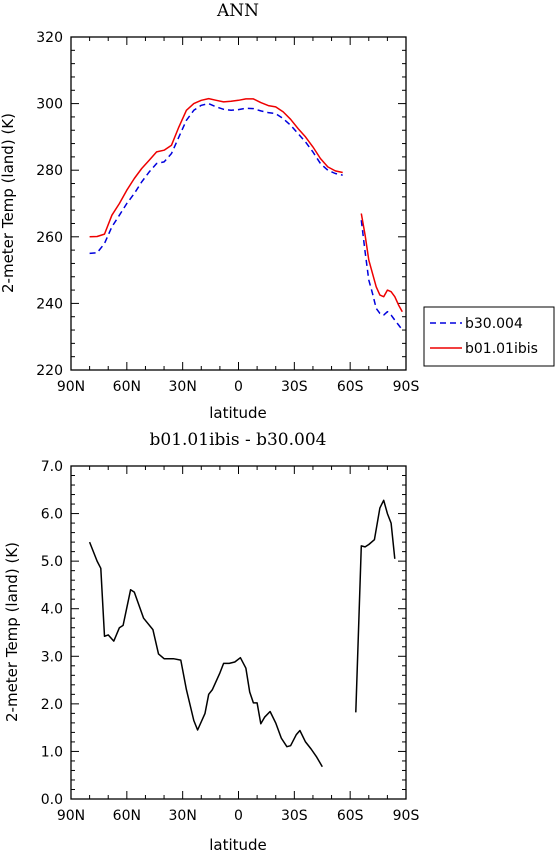 The image size is (557, 852). Describe the element at coordinates (52, 610) in the screenshot. I see `y-tick-label: 4.0` at that location.